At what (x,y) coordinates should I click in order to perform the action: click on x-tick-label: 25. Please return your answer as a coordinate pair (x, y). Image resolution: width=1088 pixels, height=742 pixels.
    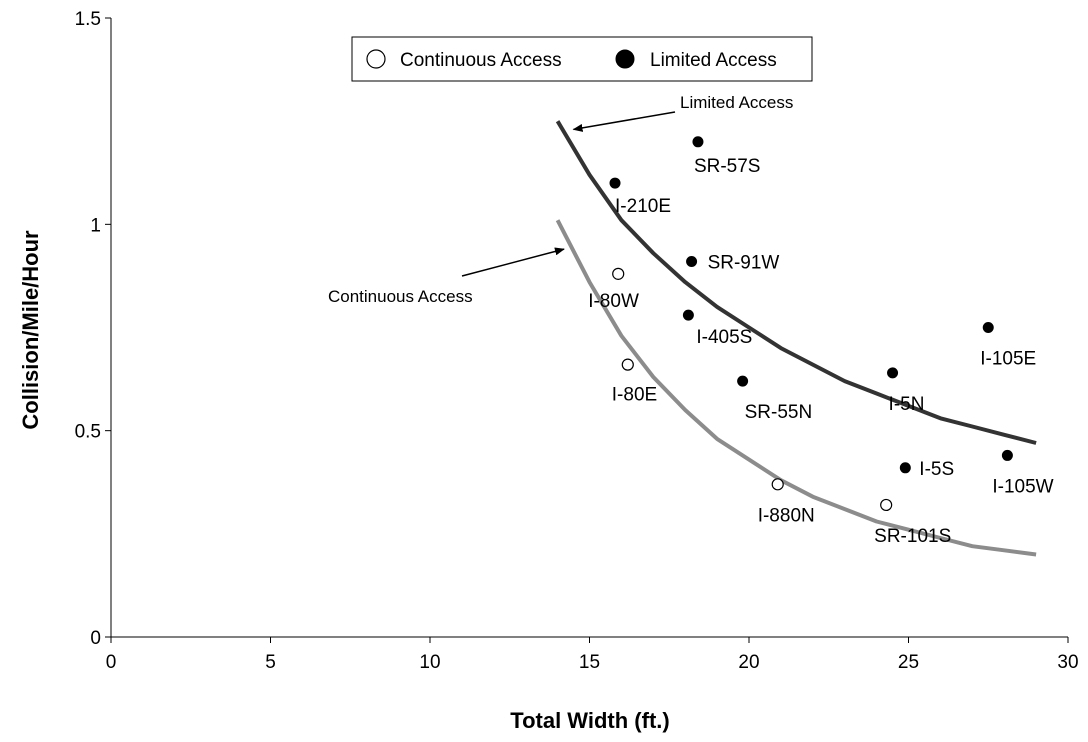
    Looking at the image, I should click on (908, 662).